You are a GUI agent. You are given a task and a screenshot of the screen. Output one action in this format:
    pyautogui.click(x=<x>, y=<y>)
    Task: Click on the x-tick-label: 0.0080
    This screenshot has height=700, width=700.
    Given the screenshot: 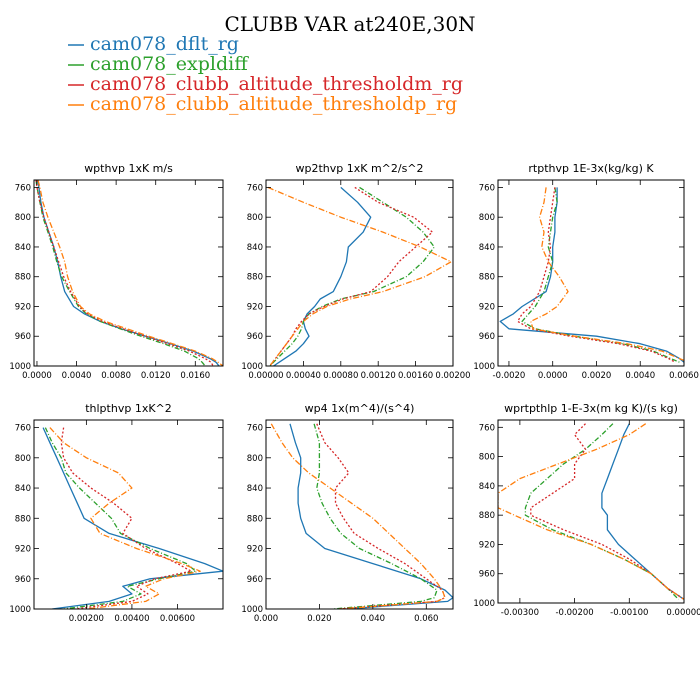 What is the action you would take?
    pyautogui.click(x=116, y=376)
    